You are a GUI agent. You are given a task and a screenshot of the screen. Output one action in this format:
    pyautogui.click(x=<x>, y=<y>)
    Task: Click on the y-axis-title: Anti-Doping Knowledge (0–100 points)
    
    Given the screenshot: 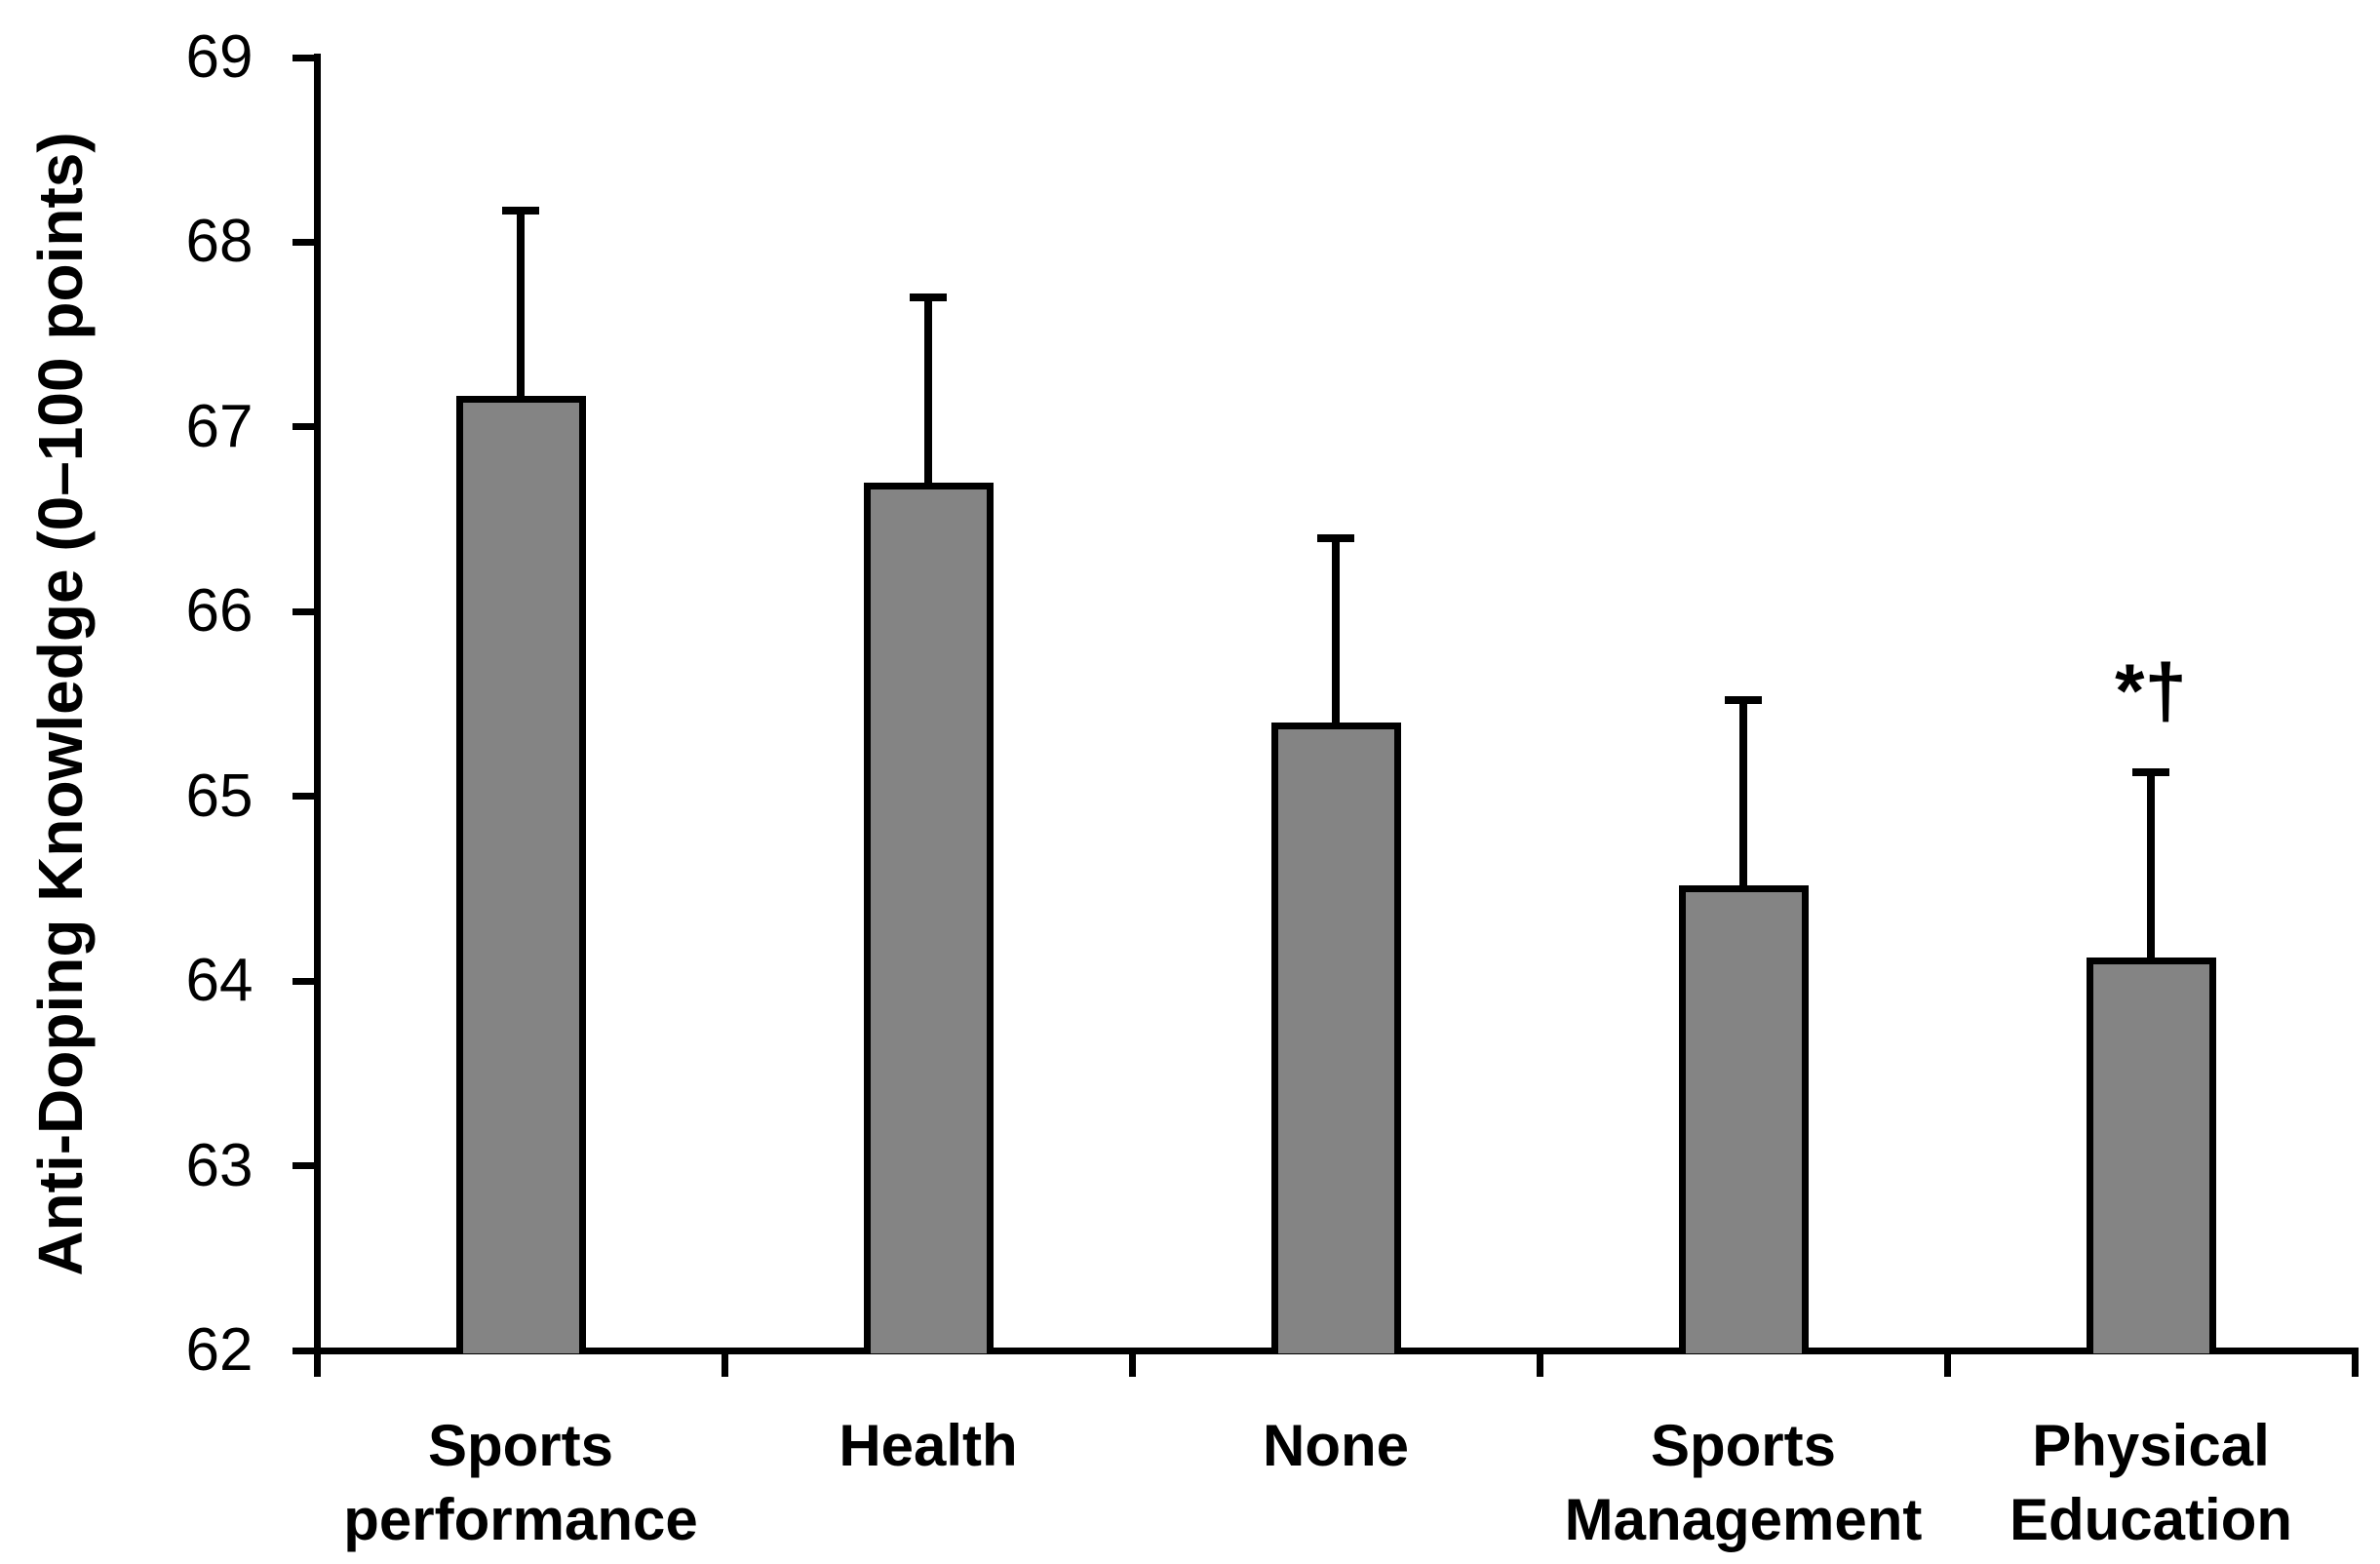 What is the action you would take?
    pyautogui.click(x=60, y=704)
    